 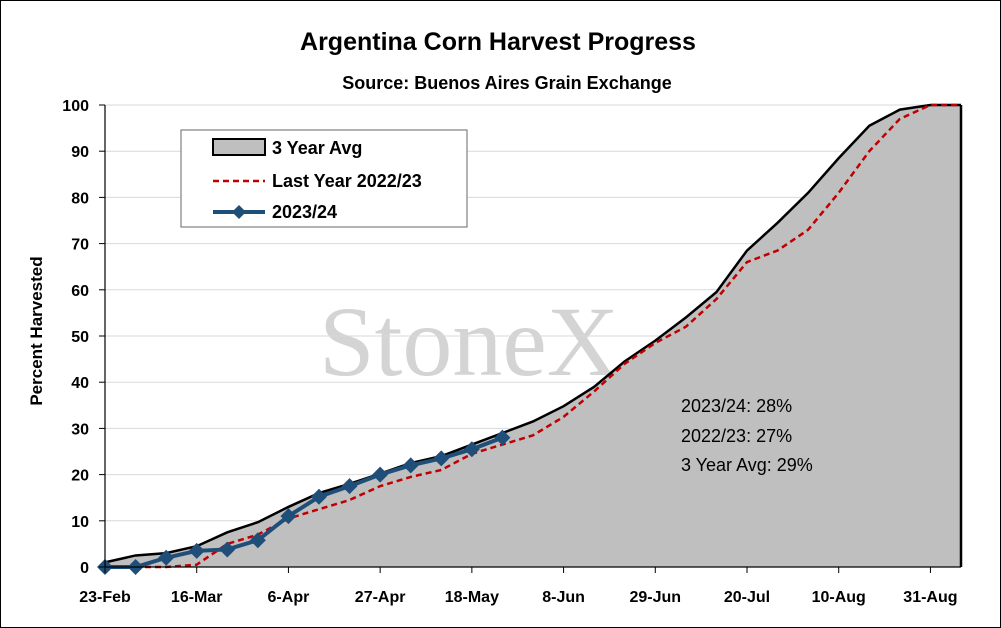 What do you see at coordinates (736, 406) in the screenshot?
I see `annotation-2023-24: 2023/24: 28%` at bounding box center [736, 406].